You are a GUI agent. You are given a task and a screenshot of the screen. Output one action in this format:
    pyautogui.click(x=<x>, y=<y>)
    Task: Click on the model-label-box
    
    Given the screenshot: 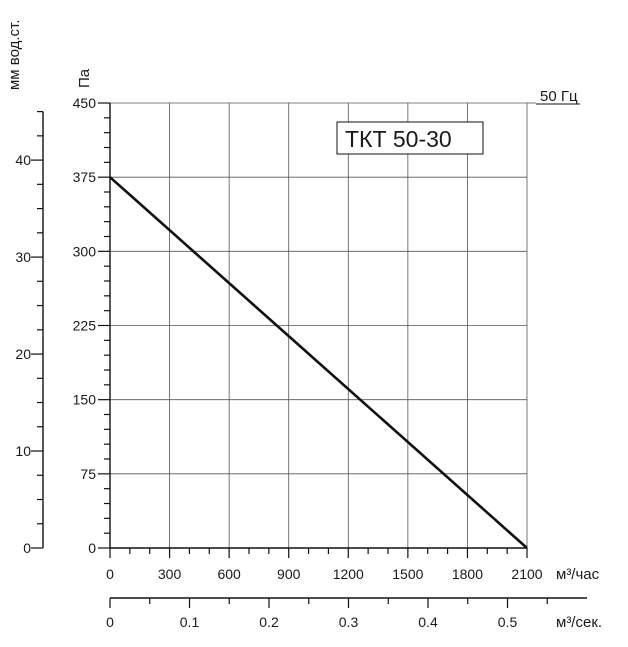 What is the action you would take?
    pyautogui.click(x=410, y=138)
    